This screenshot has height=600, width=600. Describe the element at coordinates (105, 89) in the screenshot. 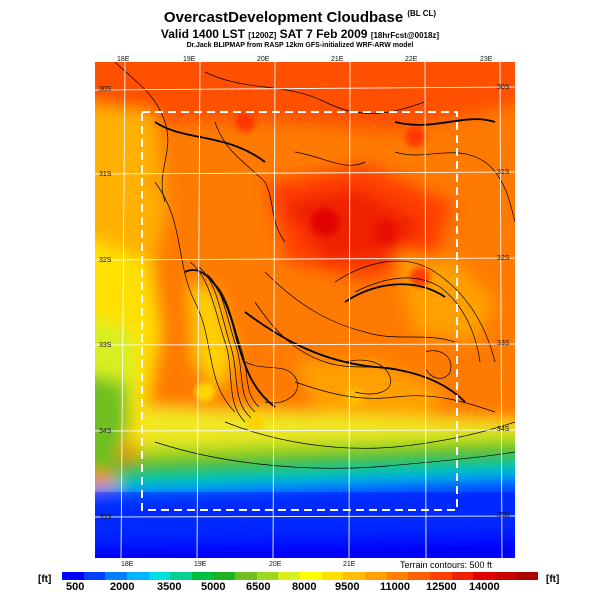

I see `lat-label-left: 30S` at that location.